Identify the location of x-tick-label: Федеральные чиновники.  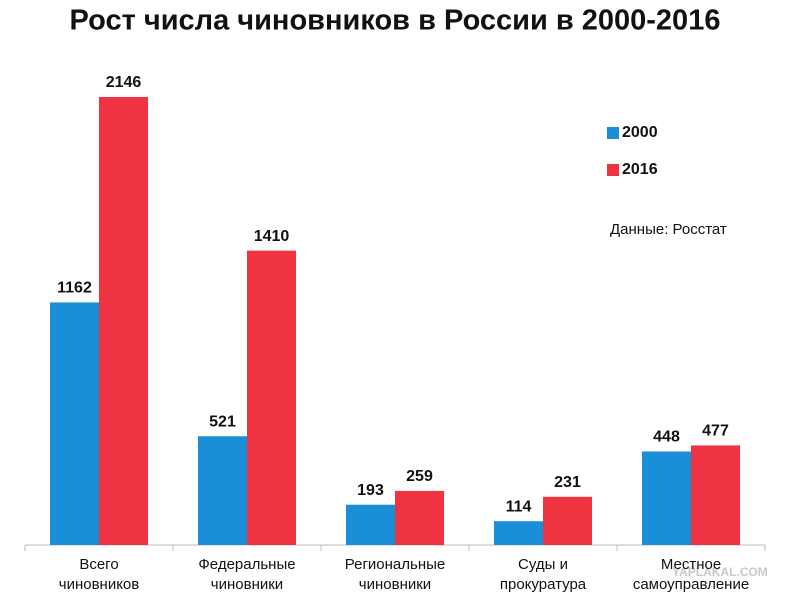
(246, 574).